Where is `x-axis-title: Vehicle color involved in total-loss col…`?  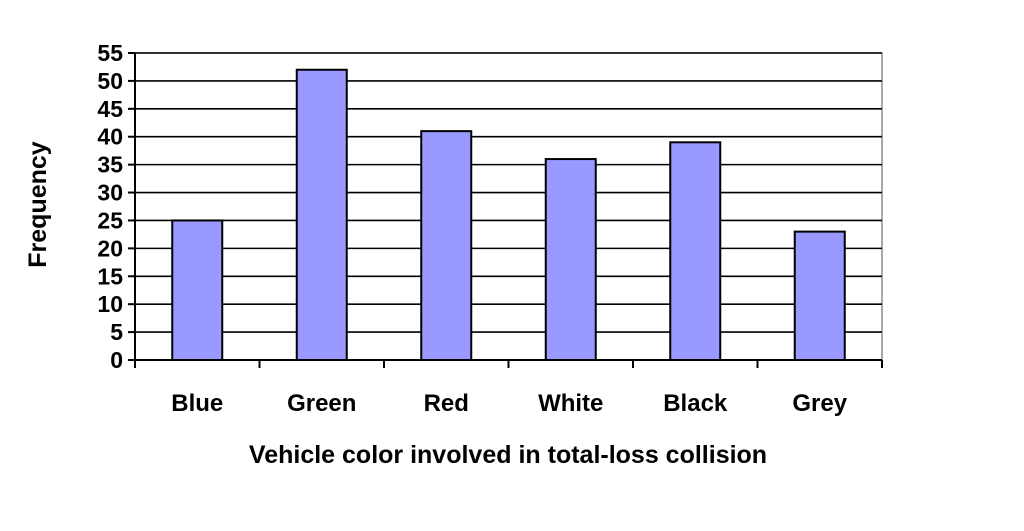 x-axis-title: Vehicle color involved in total-loss col… is located at coordinates (508, 455).